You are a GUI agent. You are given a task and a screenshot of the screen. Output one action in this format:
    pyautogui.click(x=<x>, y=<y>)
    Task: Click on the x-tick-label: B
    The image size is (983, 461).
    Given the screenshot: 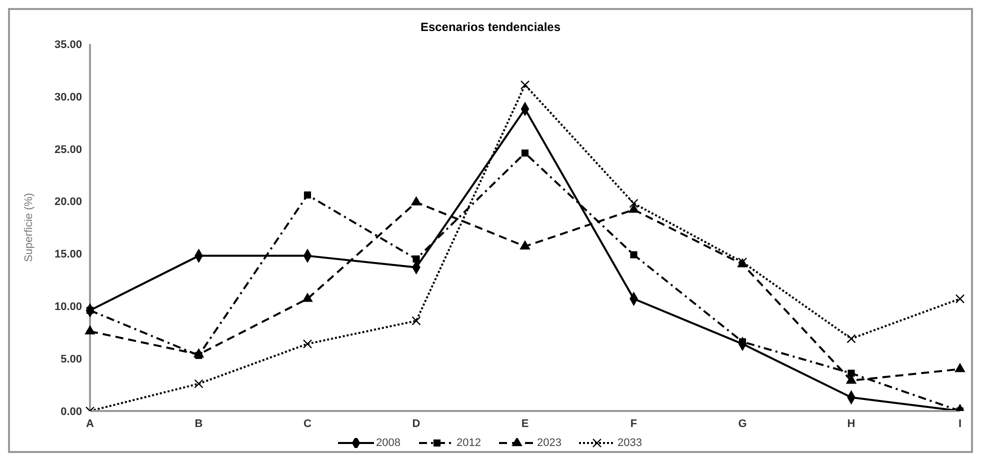 What is the action you would take?
    pyautogui.click(x=198, y=424)
    